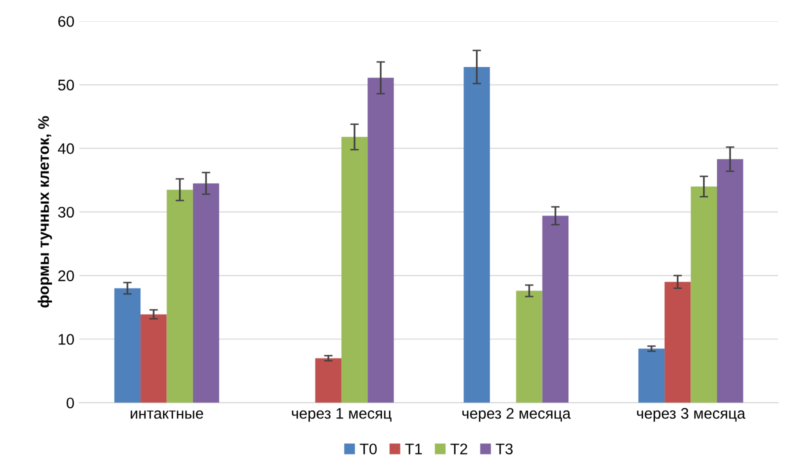 The image size is (794, 471). What do you see at coordinates (66, 212) in the screenshot?
I see `y-tick-label: 30` at bounding box center [66, 212].